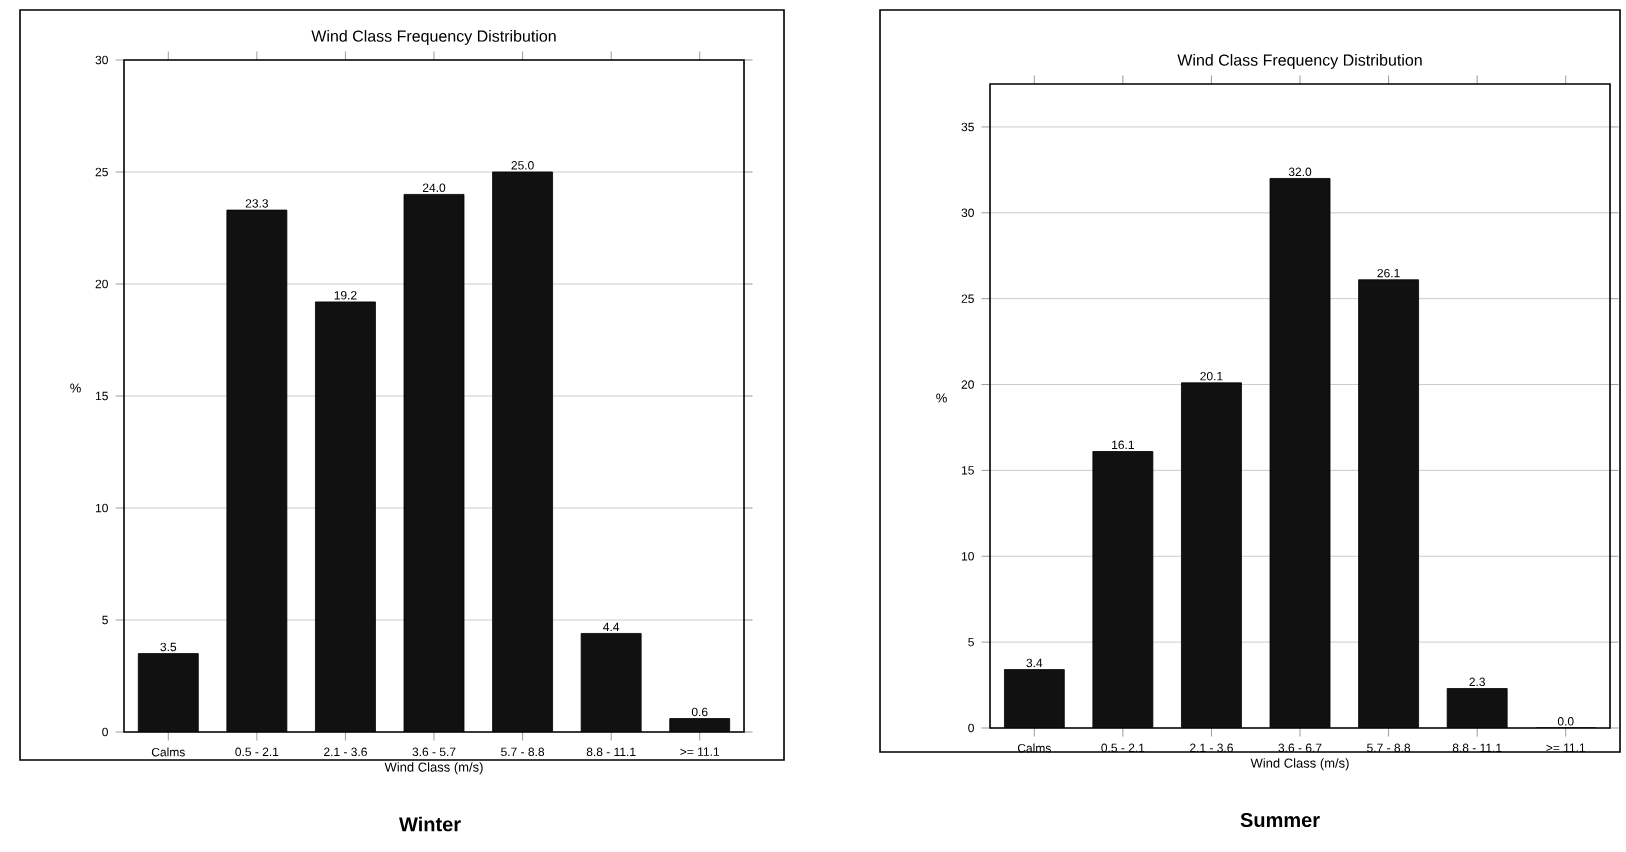  I want to click on text: Summer, so click(1280, 820).